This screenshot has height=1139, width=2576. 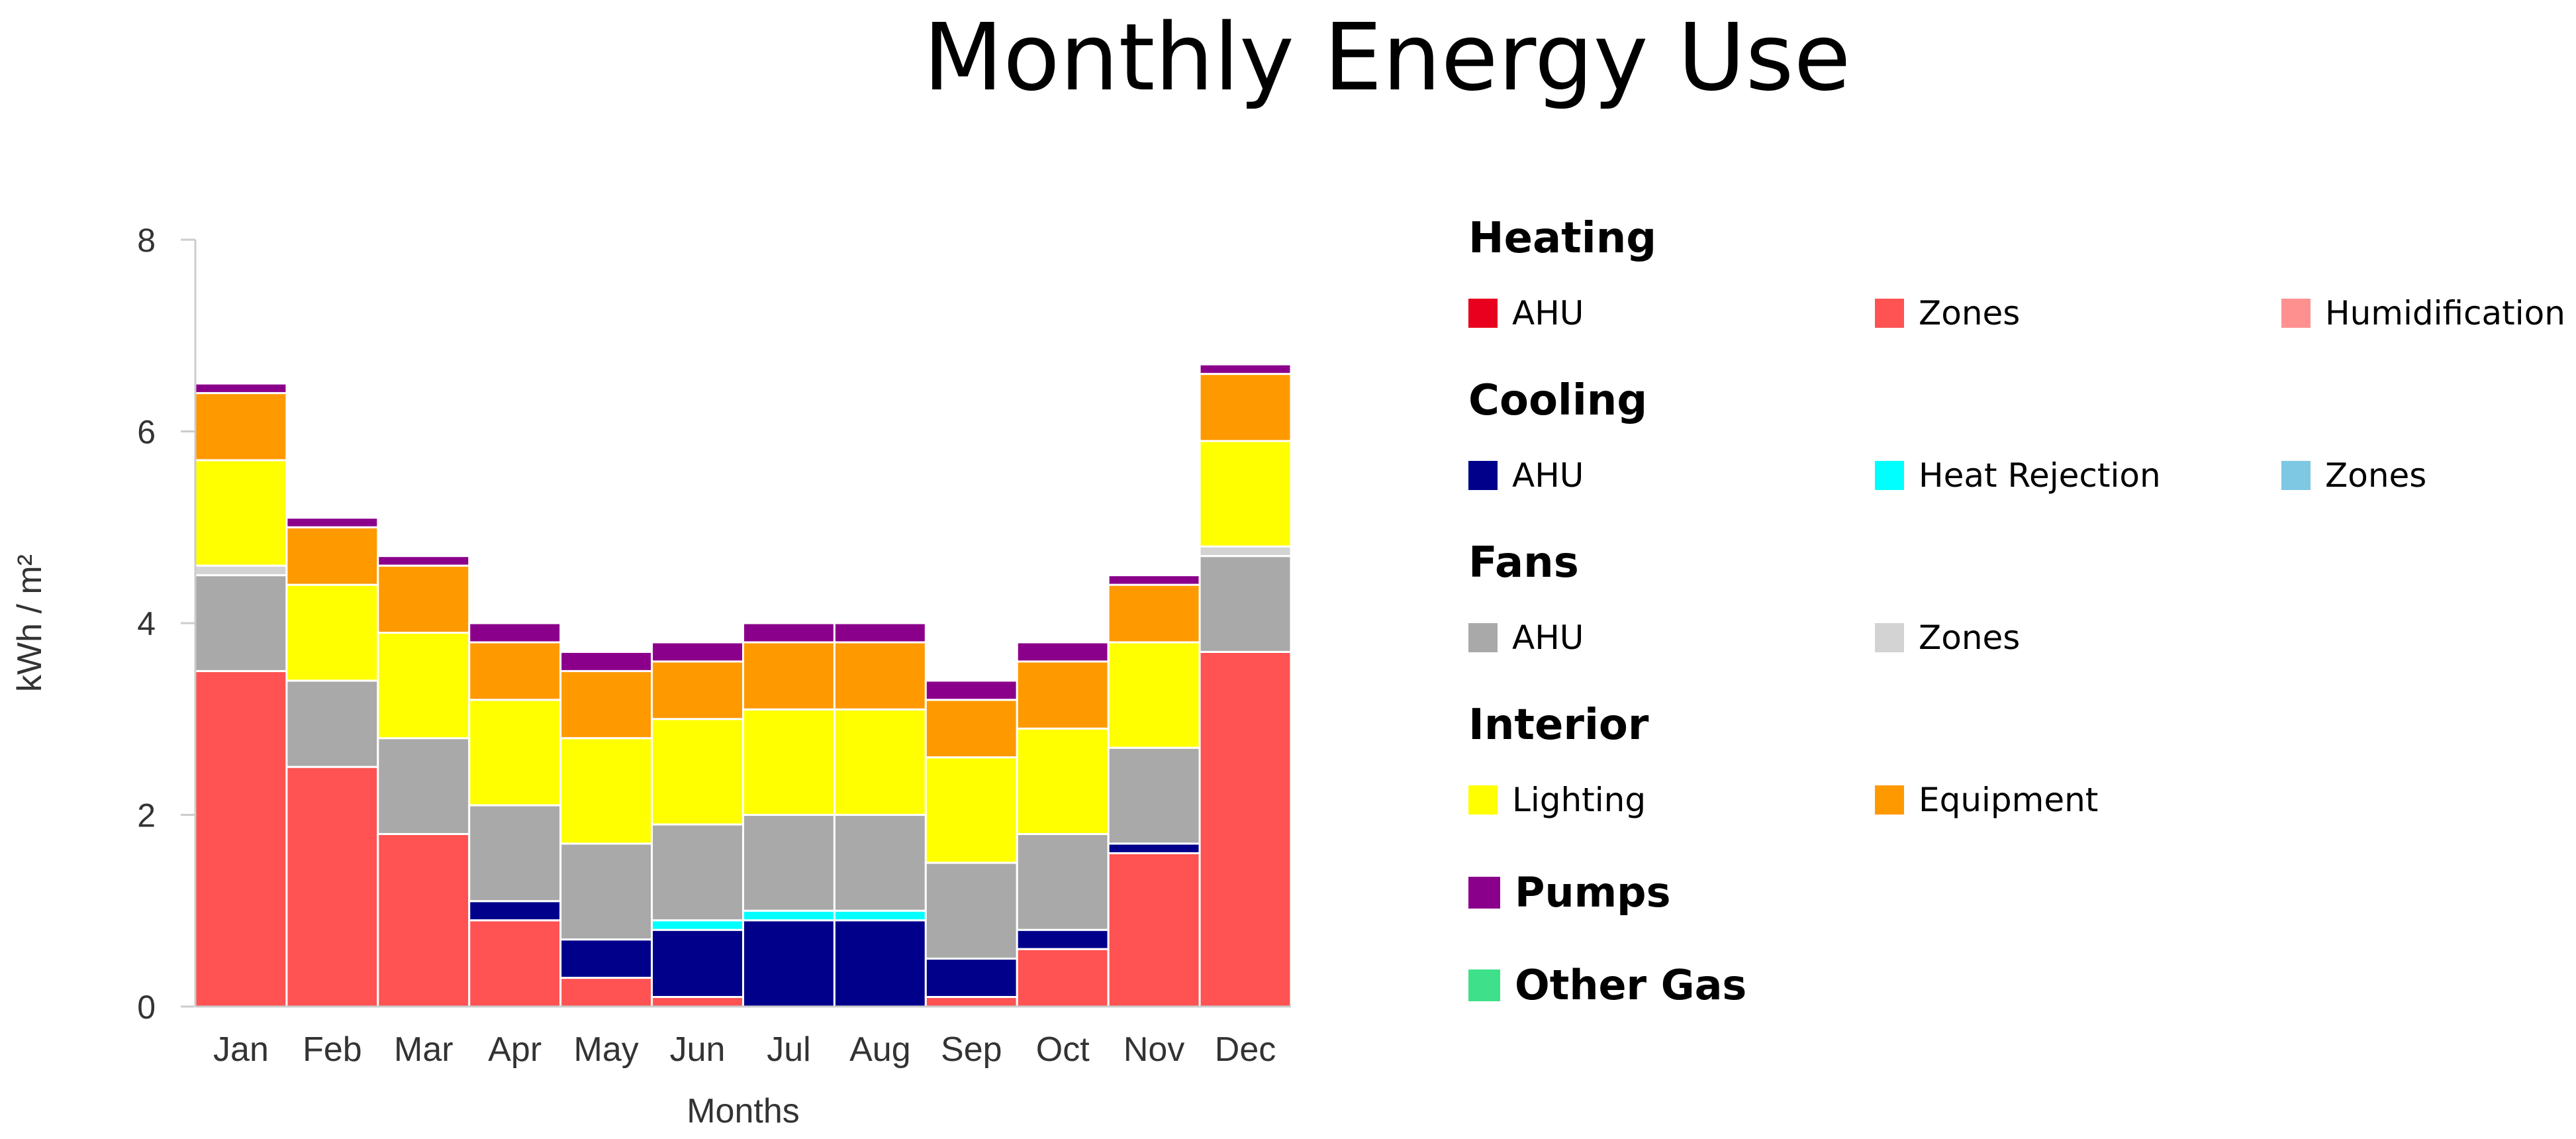 I want to click on x-tick-label: Aug, so click(x=880, y=1049).